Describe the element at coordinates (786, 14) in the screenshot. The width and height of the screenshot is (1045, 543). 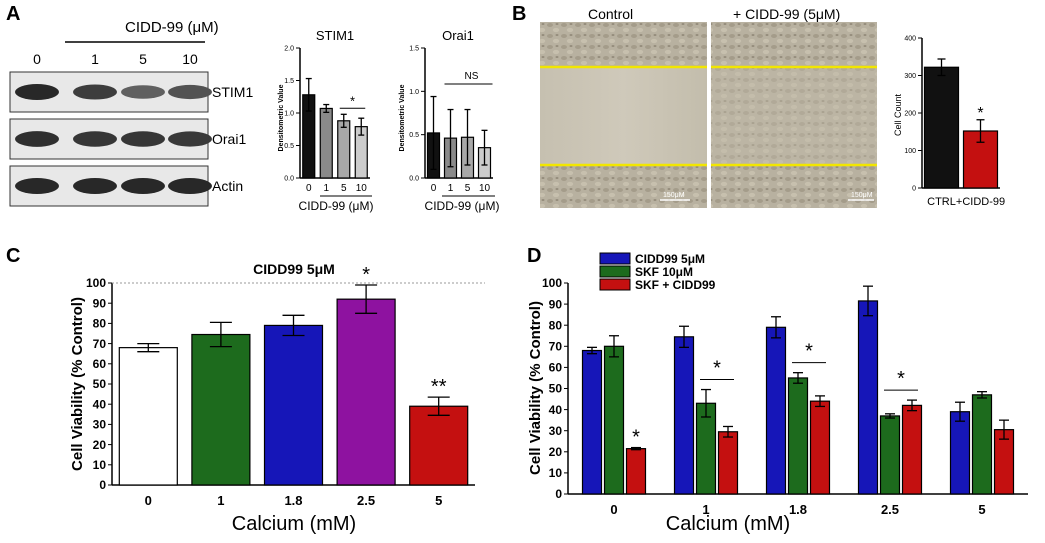
I see `image-label-treated: + CIDD-99 (5μM)` at that location.